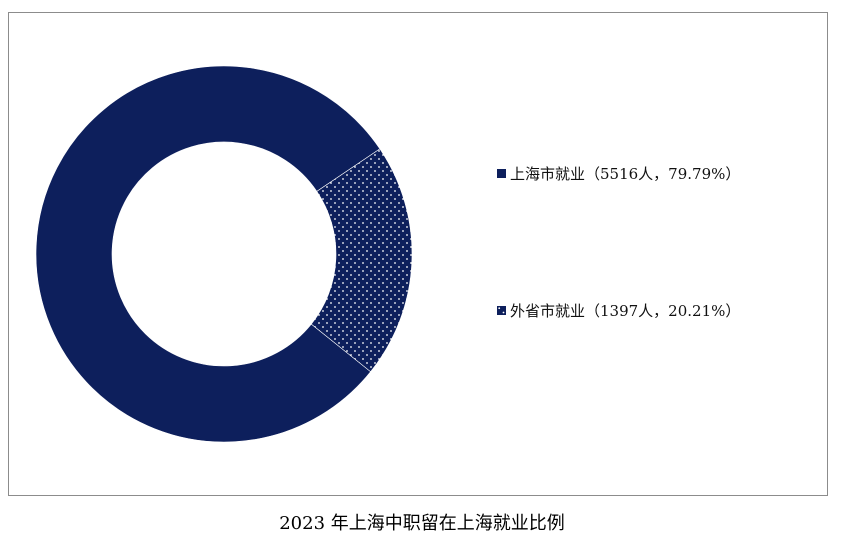 The height and width of the screenshot is (538, 844). I want to click on legend-label-shanghai: 上海市就业（5516人，79.79%）, so click(625, 174).